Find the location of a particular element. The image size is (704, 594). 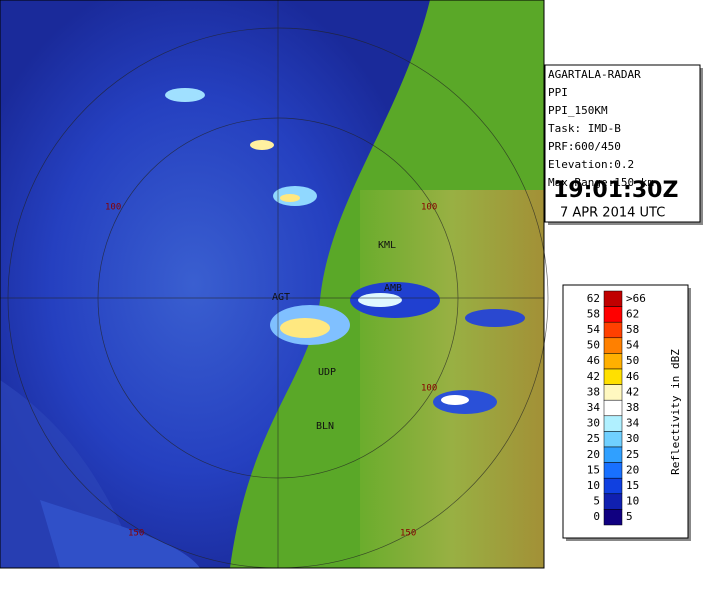

legend-high: 5 is located at coordinates (629, 516).